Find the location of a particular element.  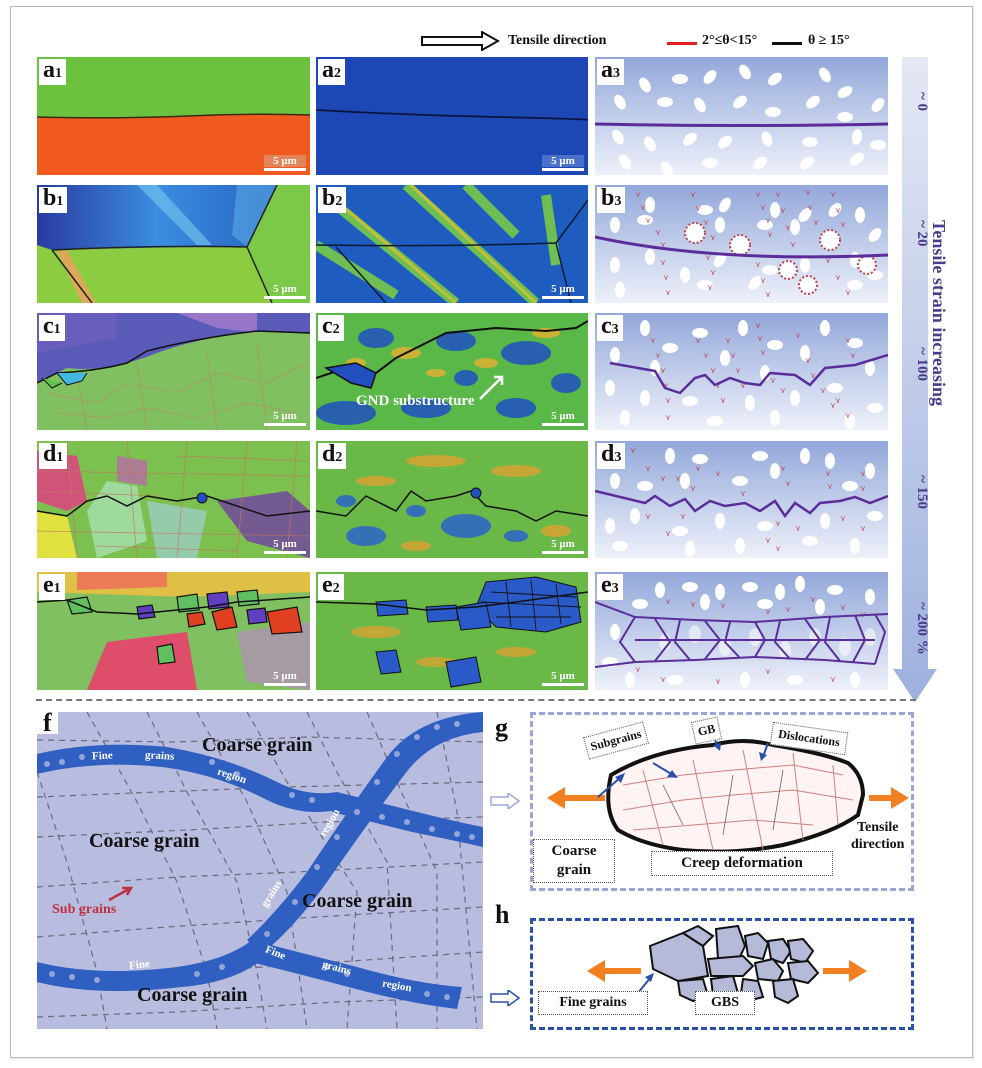

strain-axis-title: Tensile strain increasing is located at coordinates (939, 313).